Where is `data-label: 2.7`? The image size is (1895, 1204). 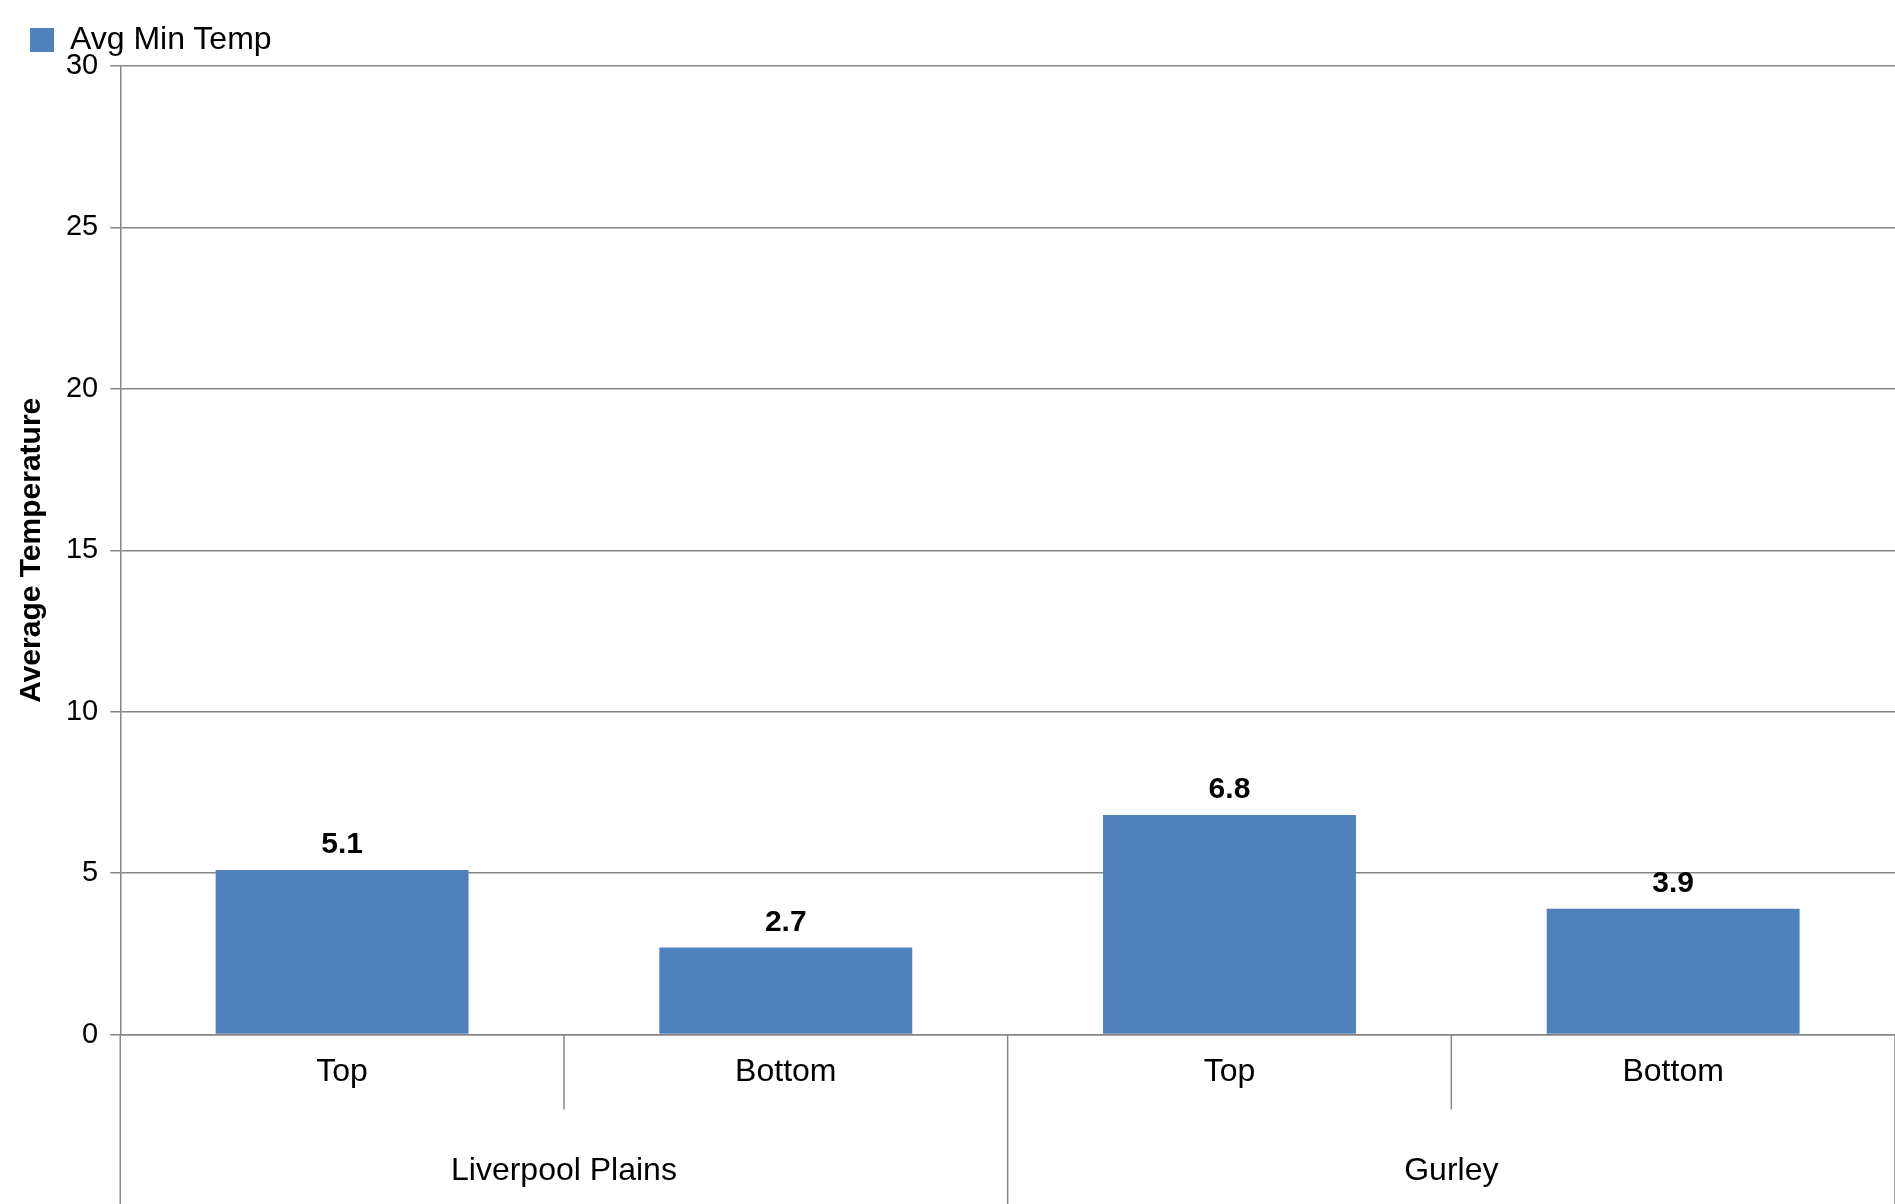
data-label: 2.7 is located at coordinates (785, 920).